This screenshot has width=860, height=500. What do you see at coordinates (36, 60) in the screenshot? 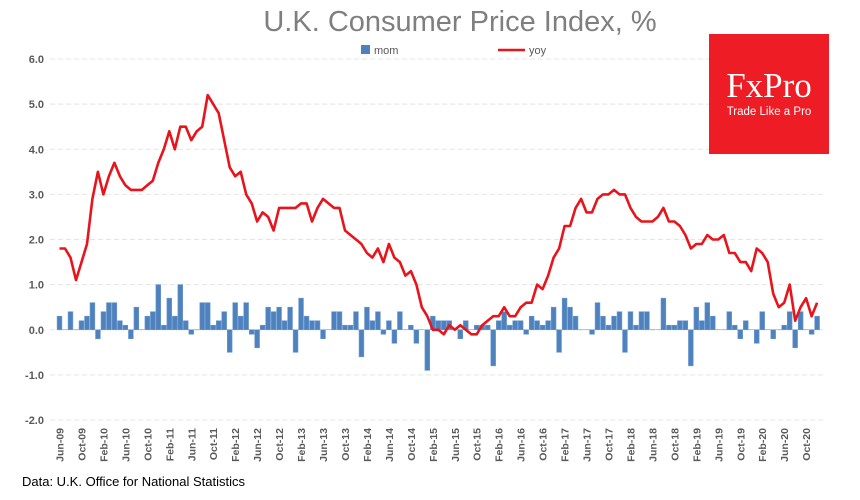
I see `y-tick-label: 6.0` at bounding box center [36, 60].